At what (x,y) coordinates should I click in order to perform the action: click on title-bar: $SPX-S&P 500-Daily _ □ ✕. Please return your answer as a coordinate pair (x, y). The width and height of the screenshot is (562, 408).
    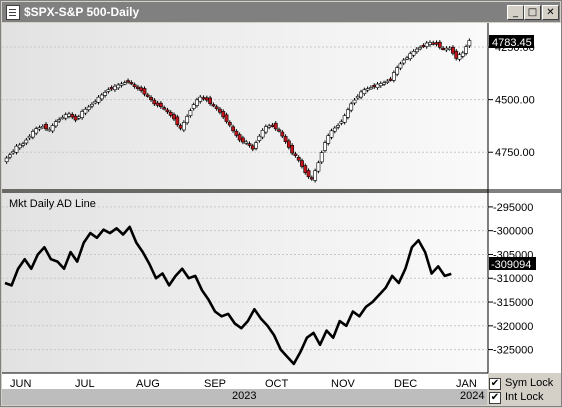
    Looking at the image, I should click on (281, 12).